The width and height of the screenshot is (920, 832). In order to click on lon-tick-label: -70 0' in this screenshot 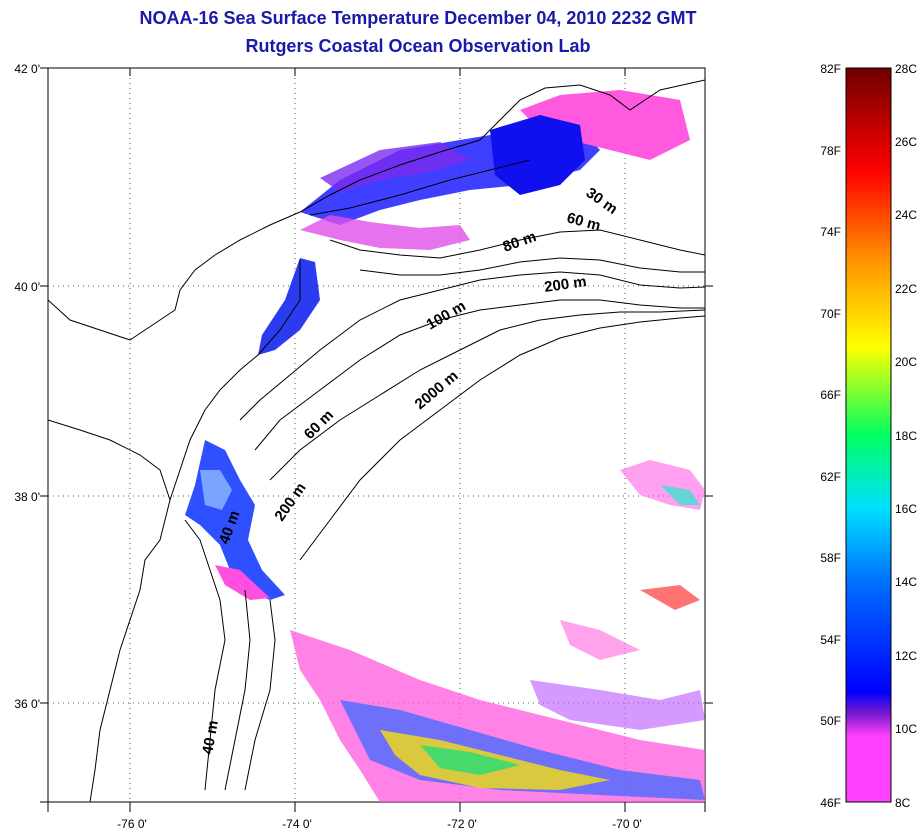, I will do `click(627, 824)`.